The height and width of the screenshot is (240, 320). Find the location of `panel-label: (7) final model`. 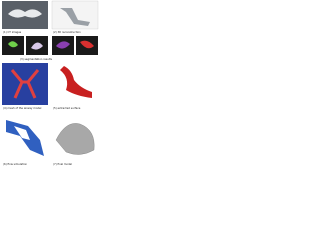

panel-label: (7) final model is located at coordinates (62, 164).